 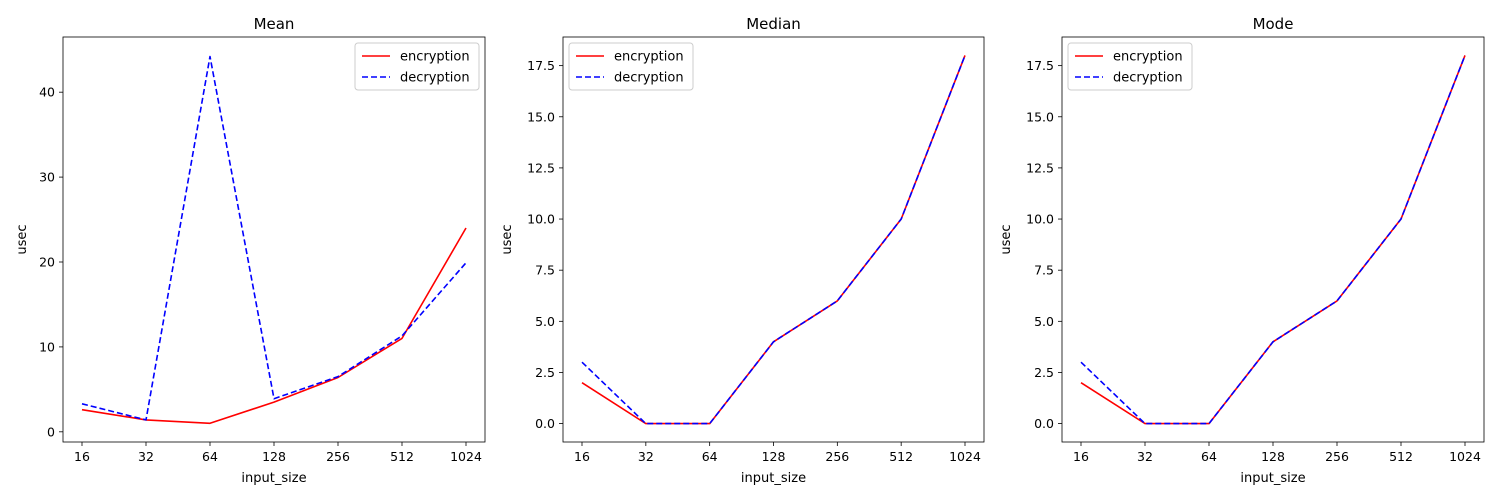 I want to click on y-tick-label: 30, so click(x=47, y=177).